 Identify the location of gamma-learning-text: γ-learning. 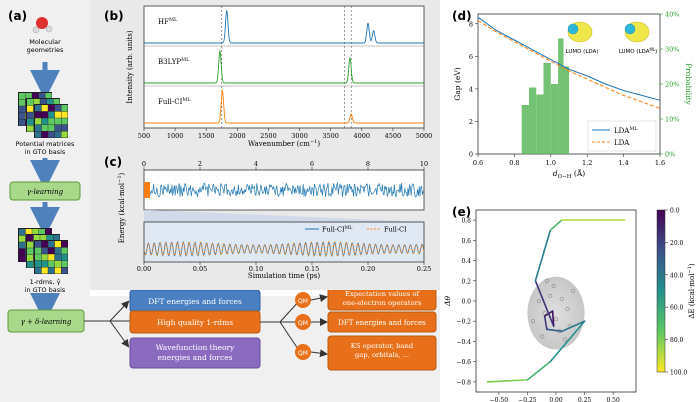
(45, 192).